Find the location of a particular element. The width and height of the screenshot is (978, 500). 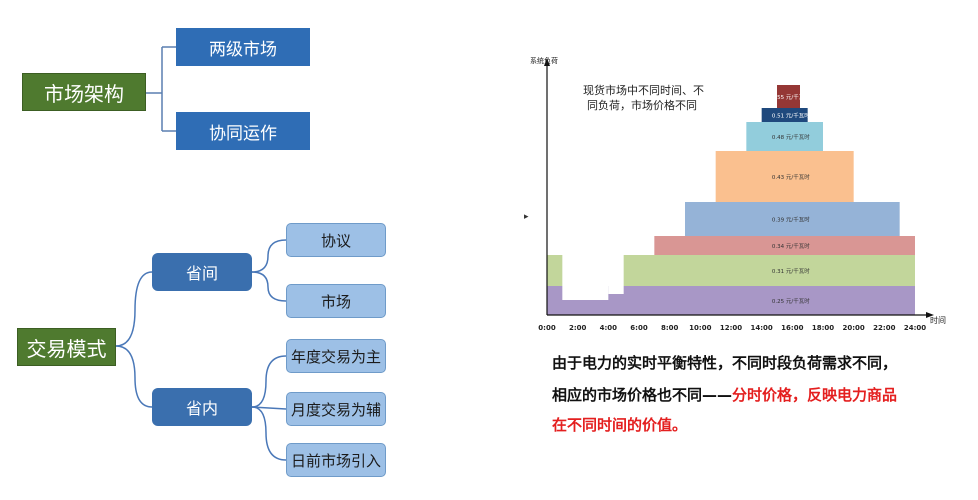

annotation-line1: 现货市场中不同时间、不 is located at coordinates (643, 90).